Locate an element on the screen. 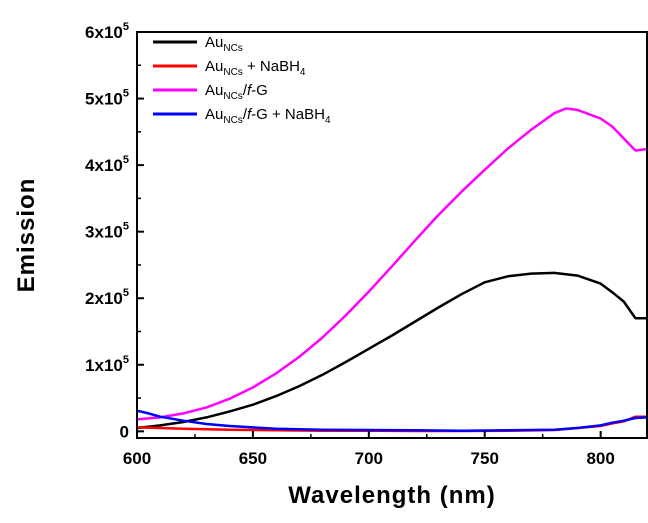  y-axis-title: Emission is located at coordinates (26, 235).